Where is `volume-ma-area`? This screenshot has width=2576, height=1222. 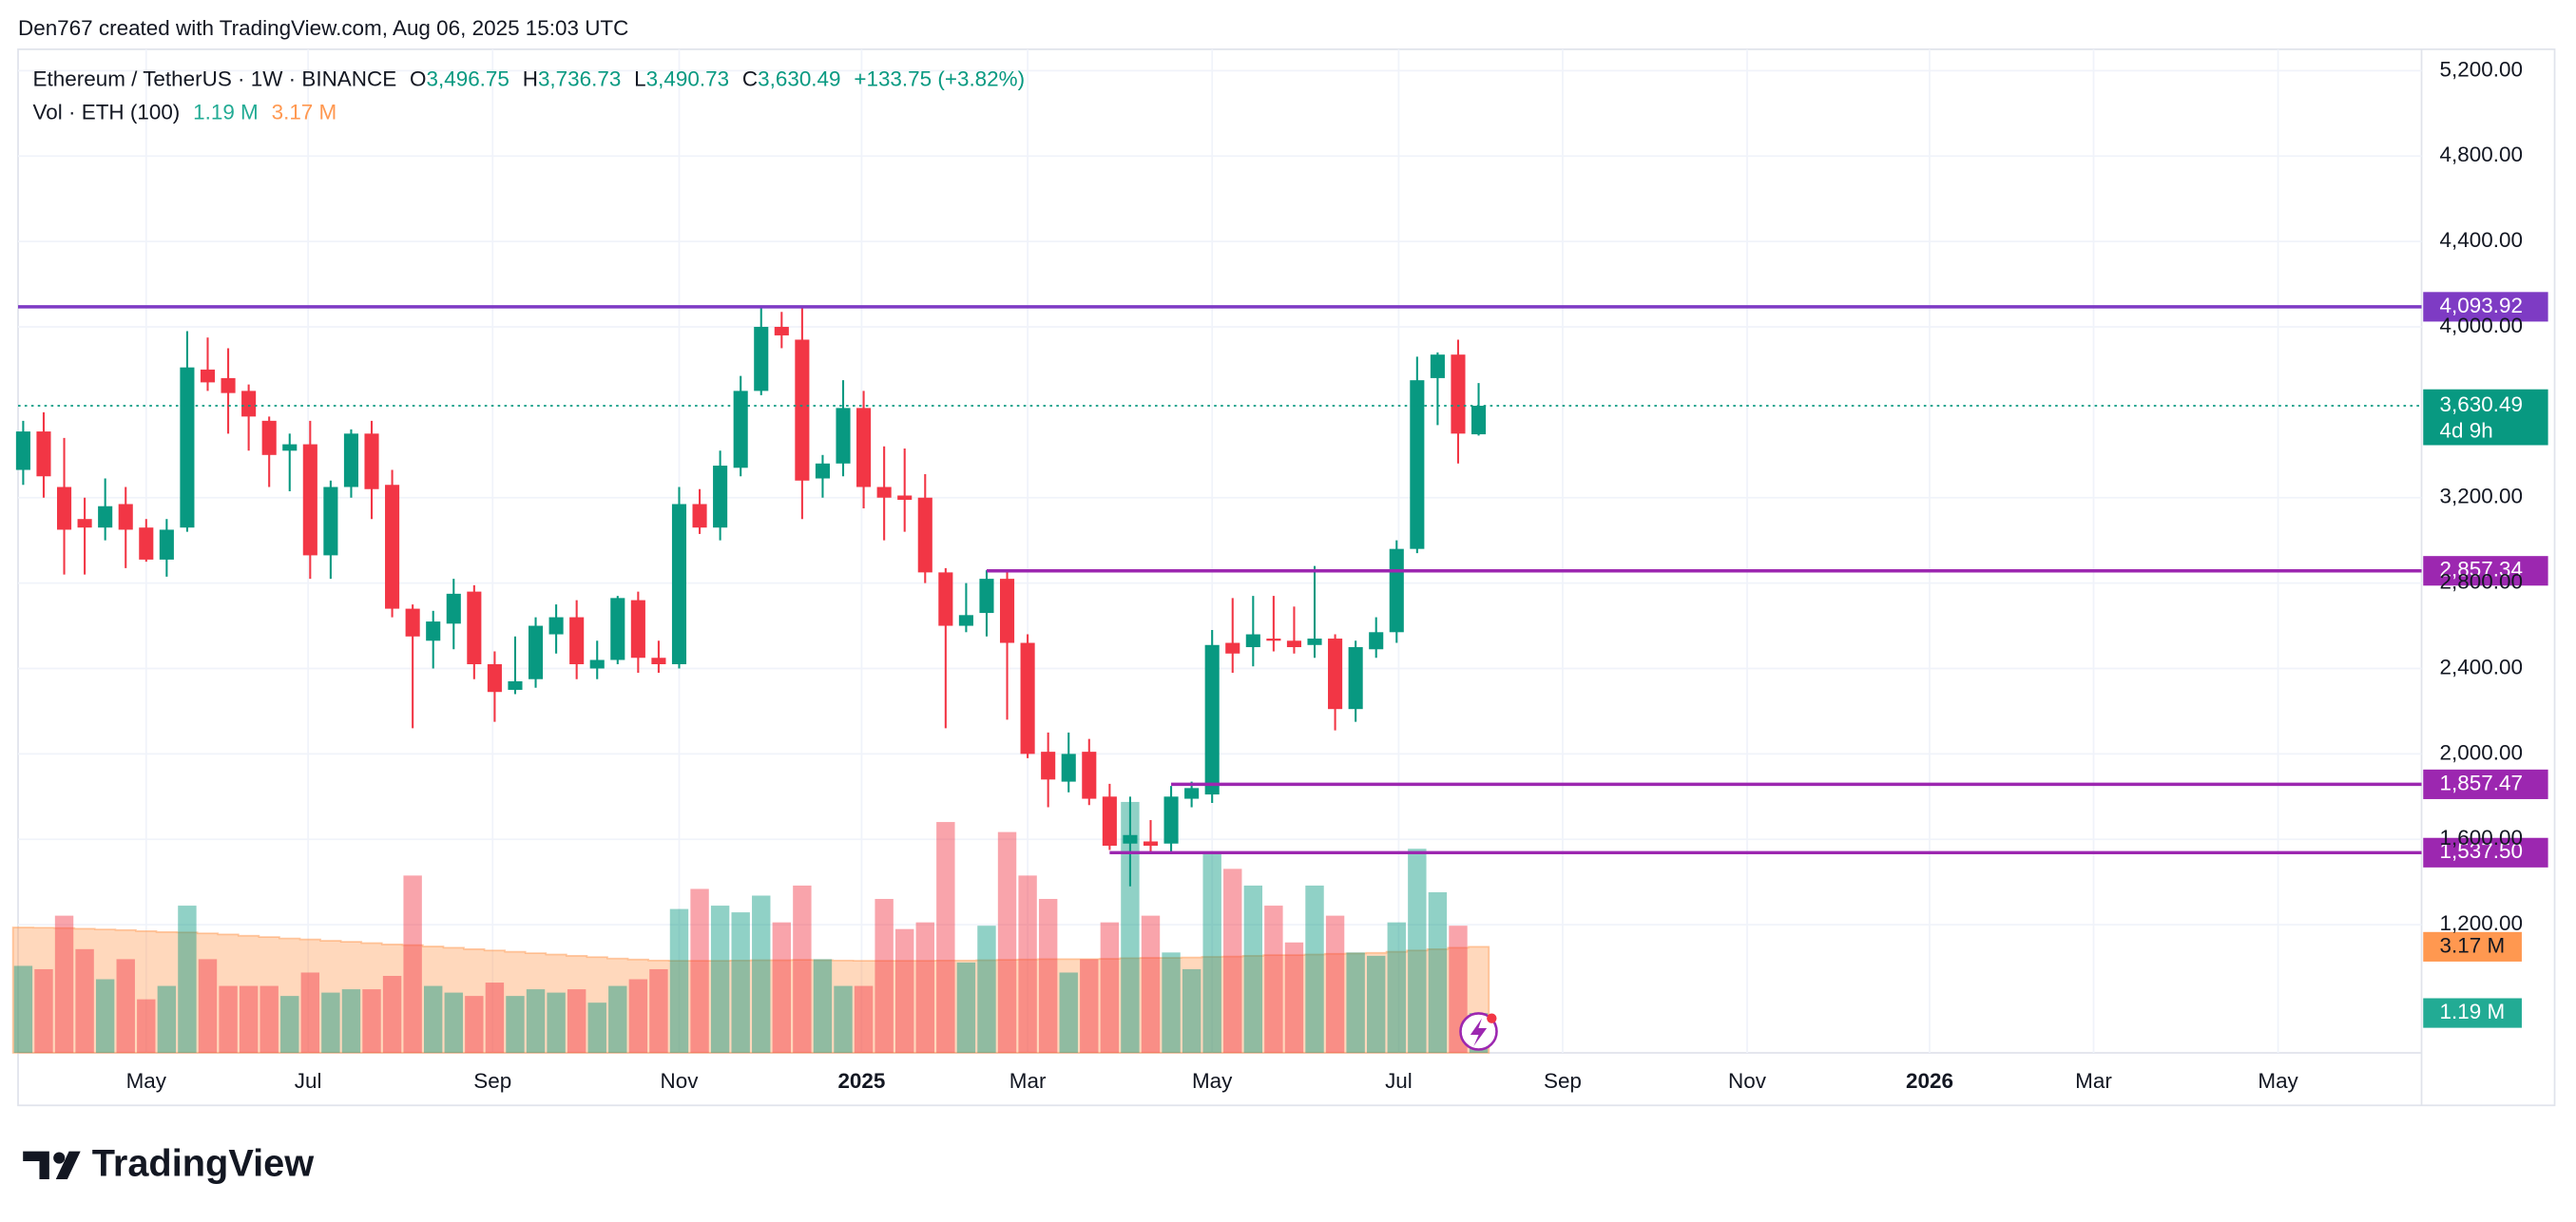 volume-ma-area is located at coordinates (750, 990).